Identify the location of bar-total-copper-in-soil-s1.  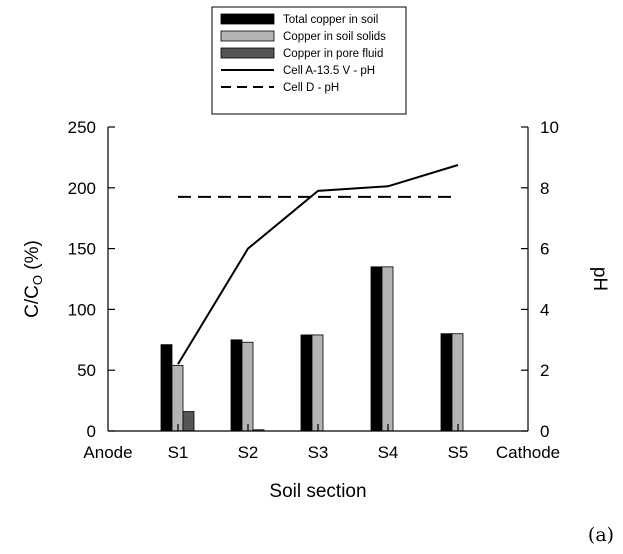
(166, 388).